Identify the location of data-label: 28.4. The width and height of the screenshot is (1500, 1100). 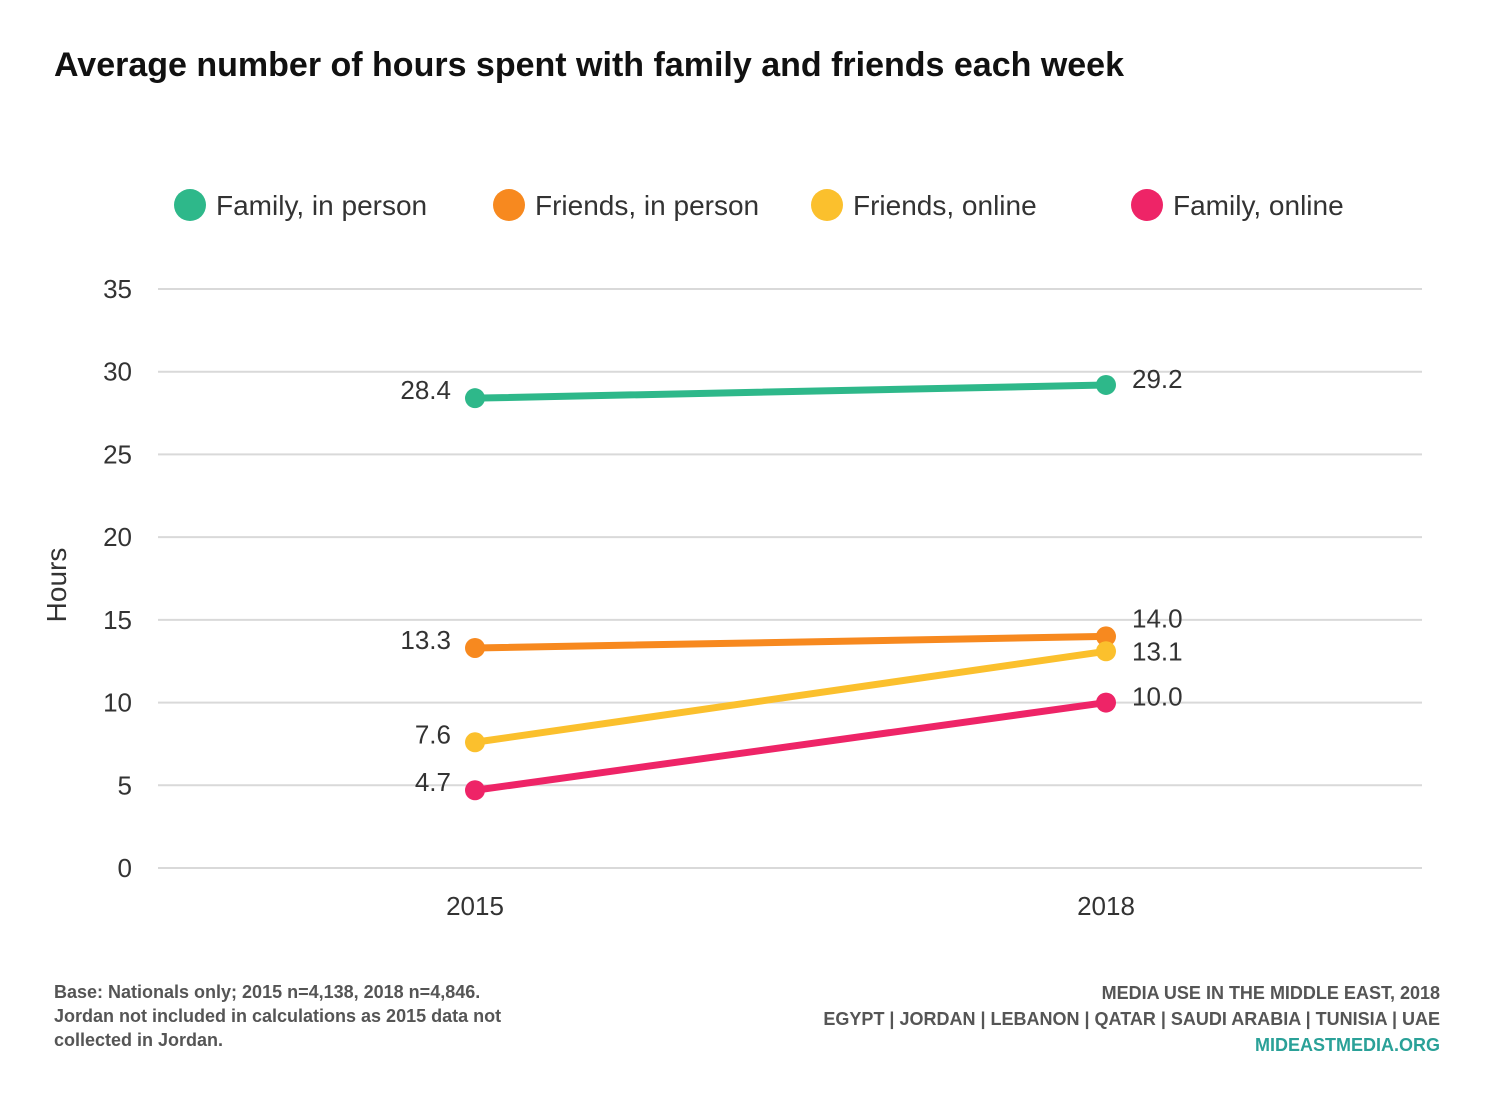
(425, 390).